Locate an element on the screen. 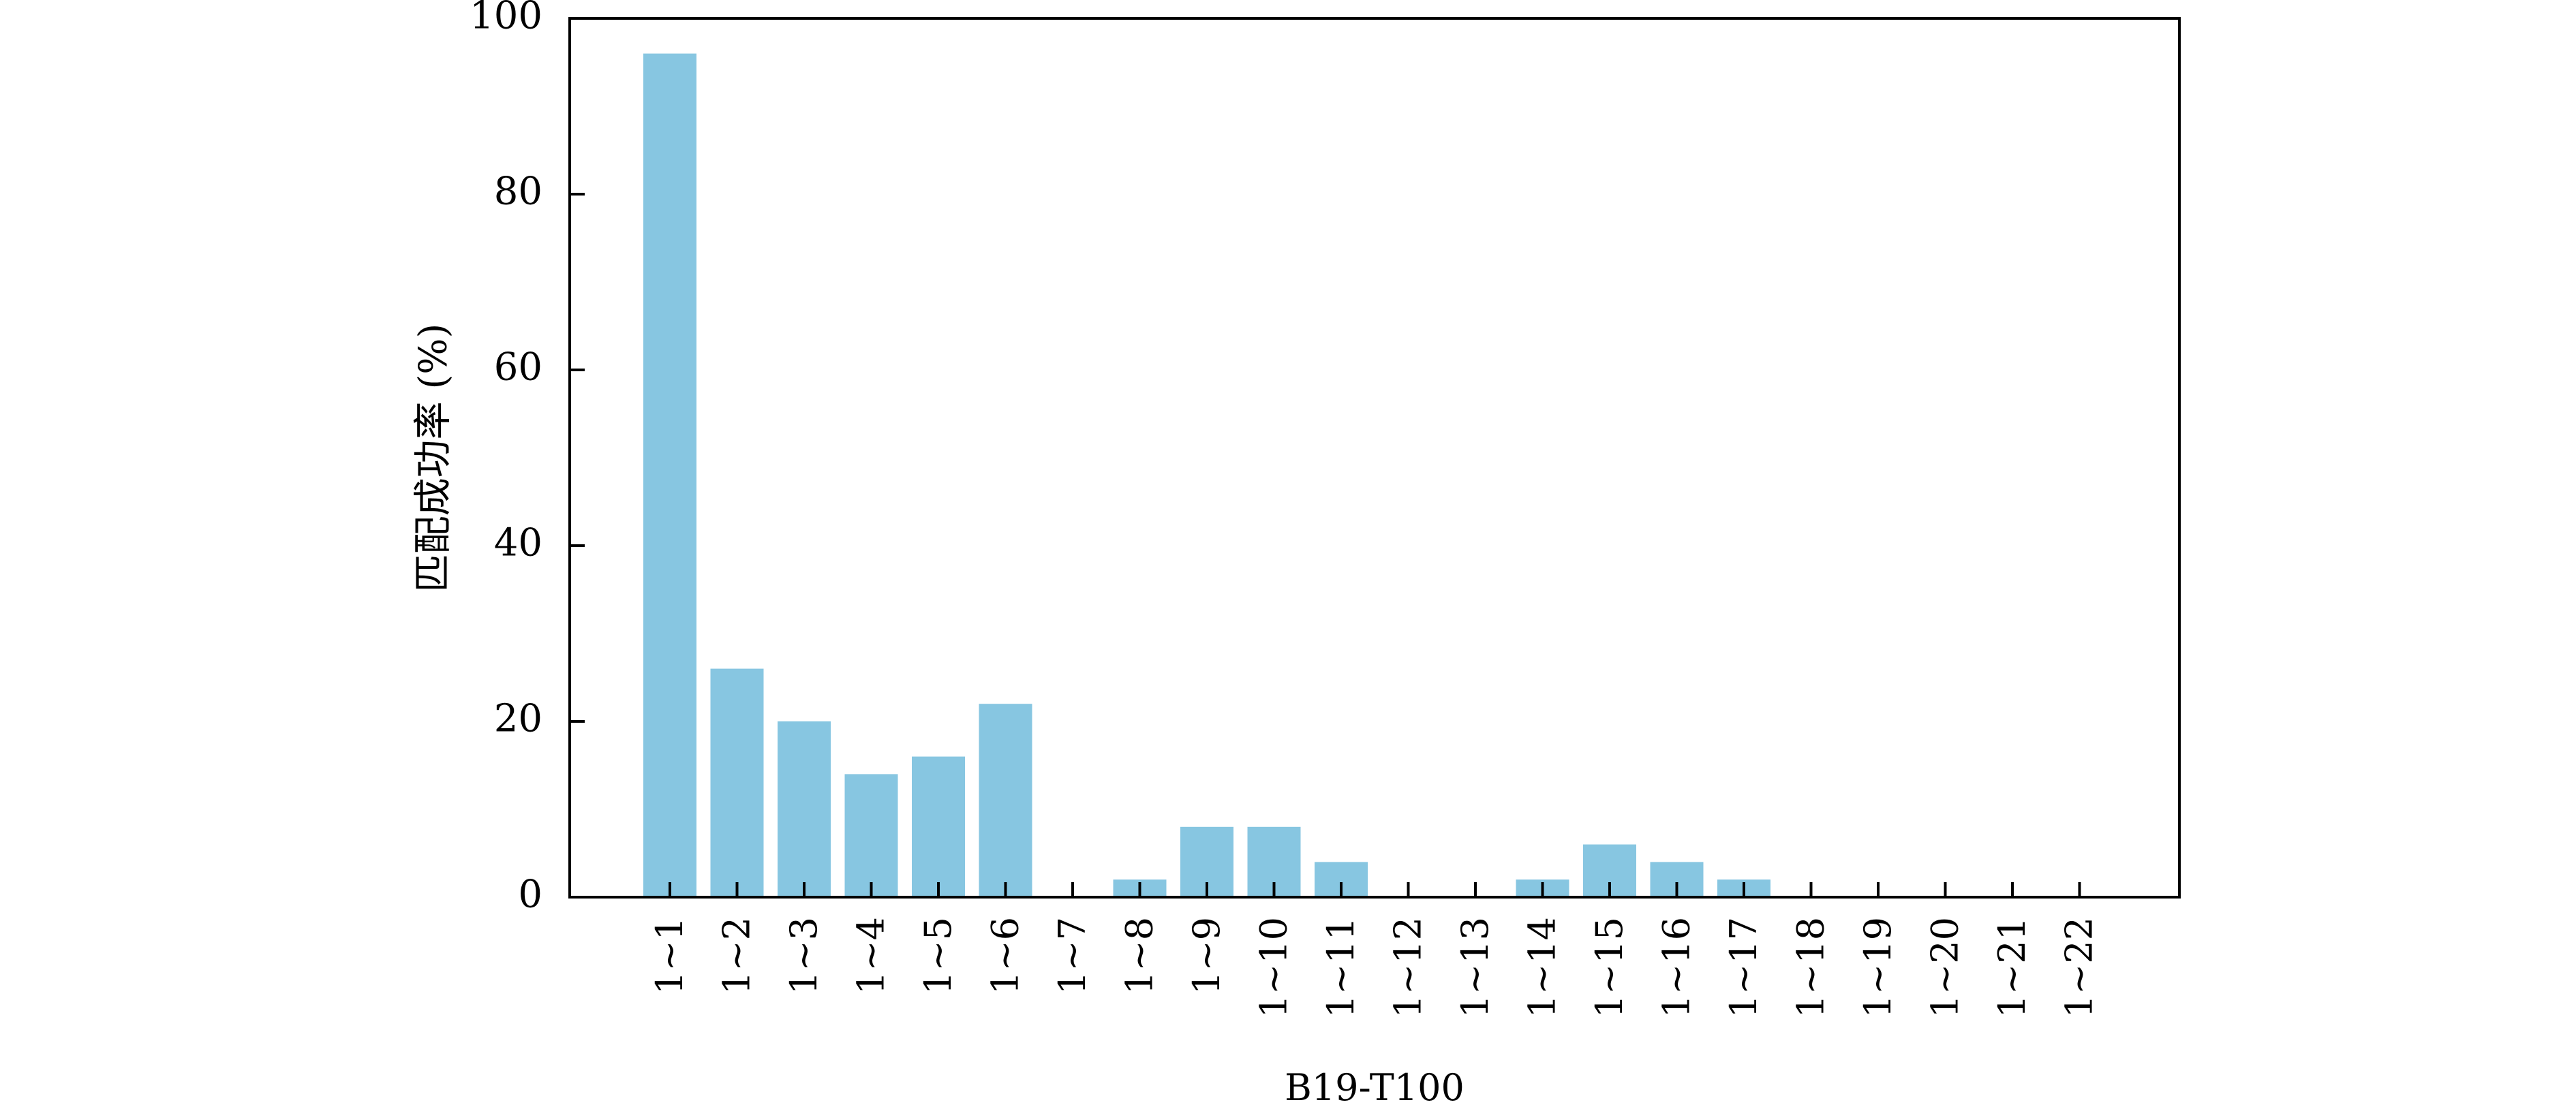 This screenshot has height=1109, width=2576. y-tick-label: 20 is located at coordinates (518, 719).